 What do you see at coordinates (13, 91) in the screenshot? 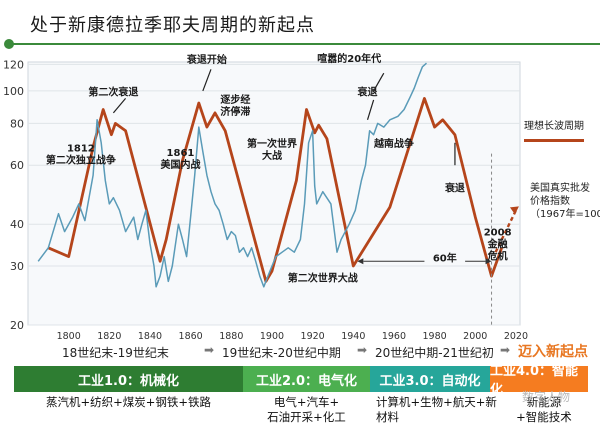
I see `y-tick-label: 100` at bounding box center [13, 91].